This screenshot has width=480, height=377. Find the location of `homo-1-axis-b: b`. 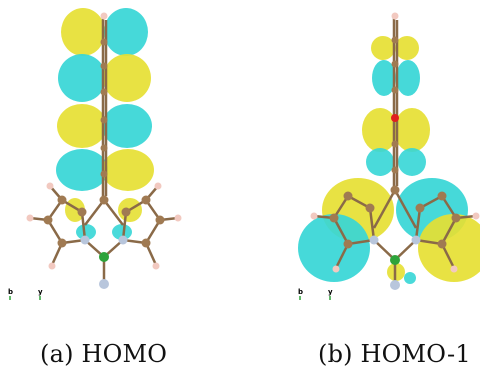

homo-1-axis-b: b is located at coordinates (300, 292).